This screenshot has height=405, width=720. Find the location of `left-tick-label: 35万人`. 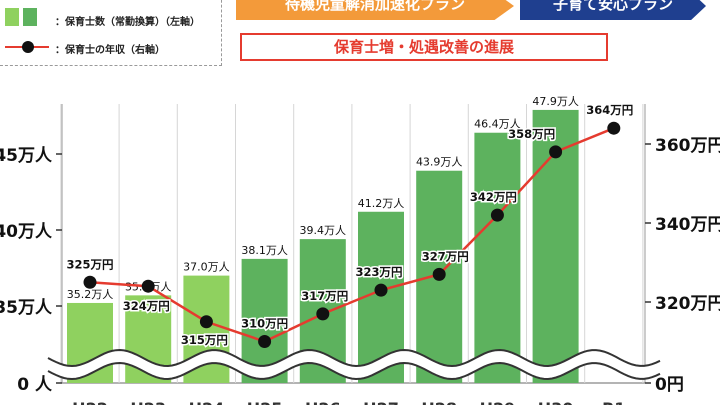

left-tick-label: 35万人 is located at coordinates (26, 308).